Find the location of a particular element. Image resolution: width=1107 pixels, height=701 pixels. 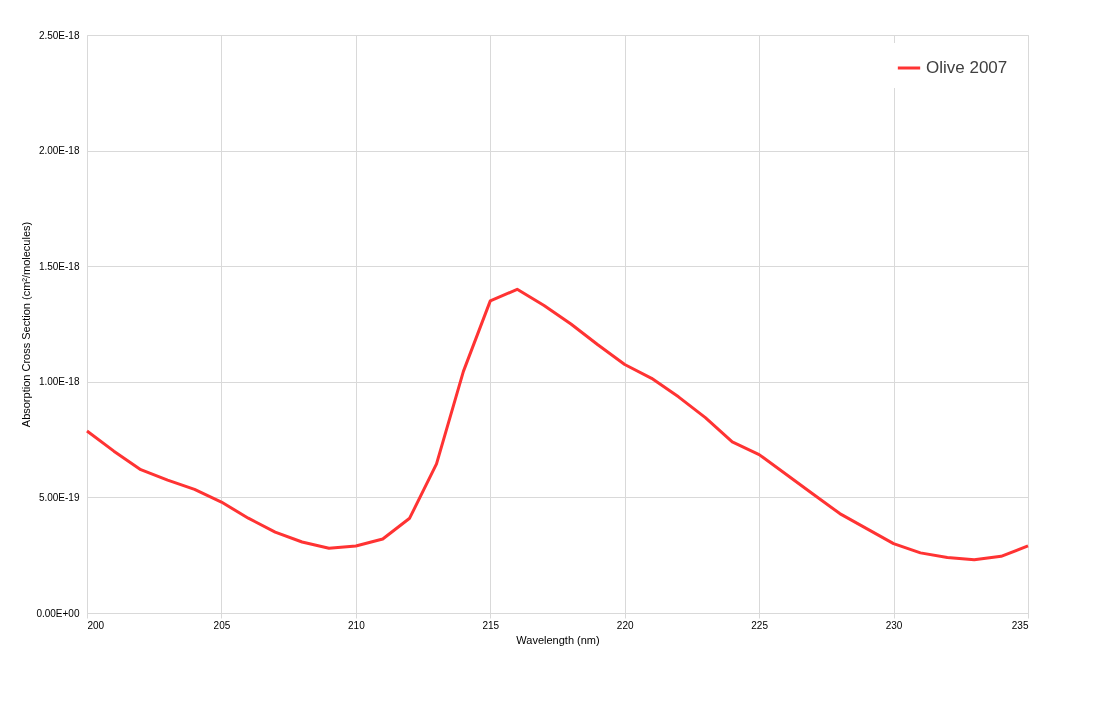

y-tick-label: 2.00E-18 is located at coordinates (59, 151).